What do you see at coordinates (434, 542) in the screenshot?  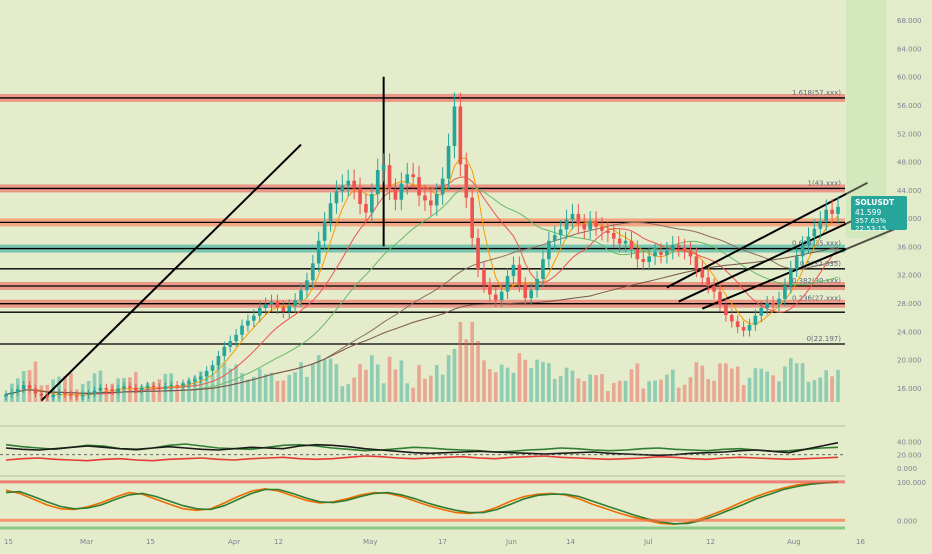 I see `time-axis: 15 Mar 15 Apr 12 May 17 Jun 14 Jul 12 Aug 16` at bounding box center [434, 542].